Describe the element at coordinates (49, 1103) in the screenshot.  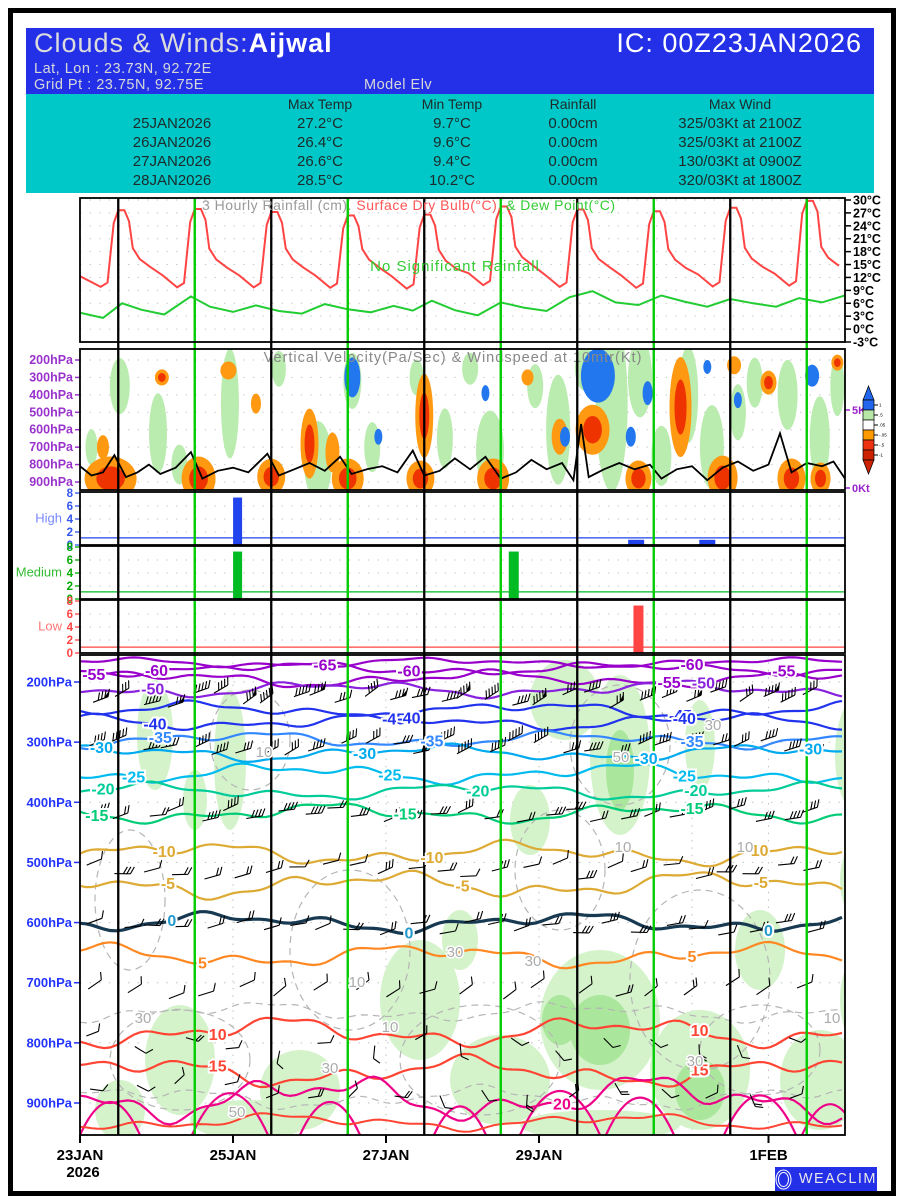
I see `svg-text: 900hPa` at that location.